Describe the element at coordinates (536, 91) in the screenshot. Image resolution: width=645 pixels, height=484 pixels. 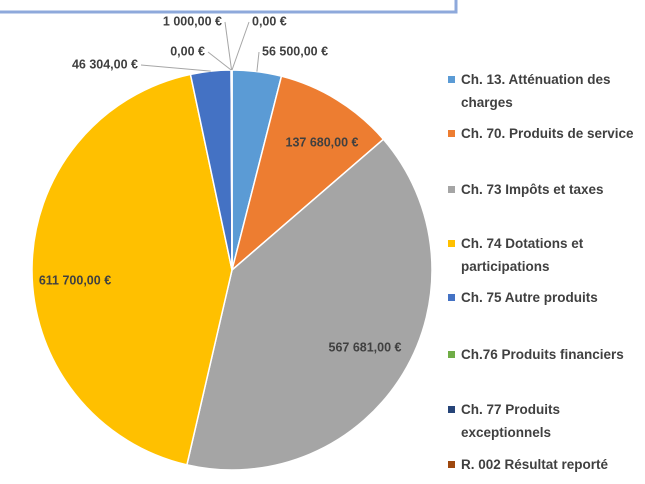
I see `legend-label: Ch. 13. Atténuation des charges` at that location.